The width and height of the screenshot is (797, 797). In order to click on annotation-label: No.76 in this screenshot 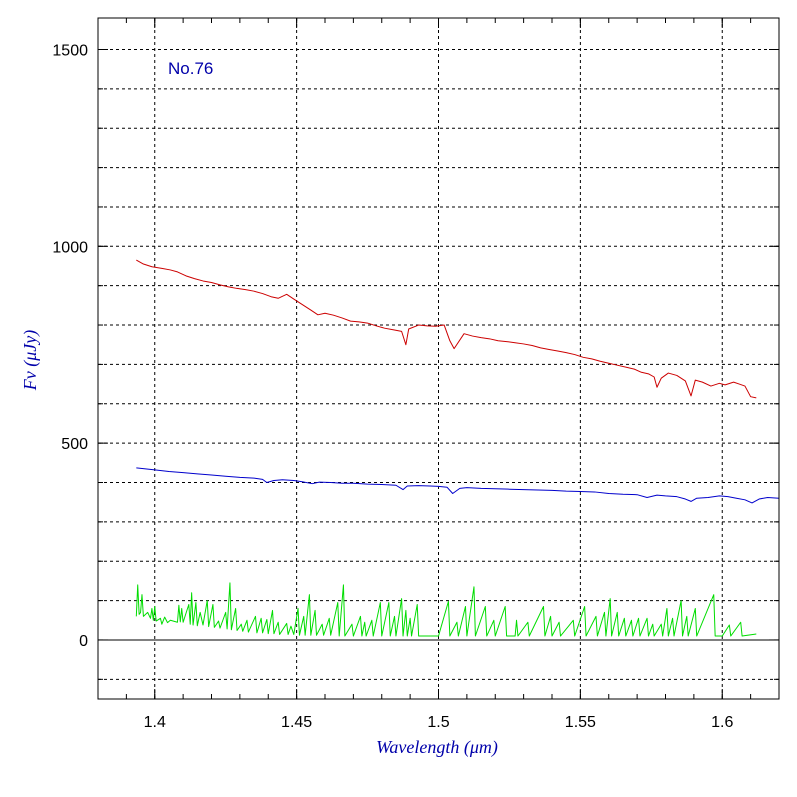, I will do `click(190, 68)`.